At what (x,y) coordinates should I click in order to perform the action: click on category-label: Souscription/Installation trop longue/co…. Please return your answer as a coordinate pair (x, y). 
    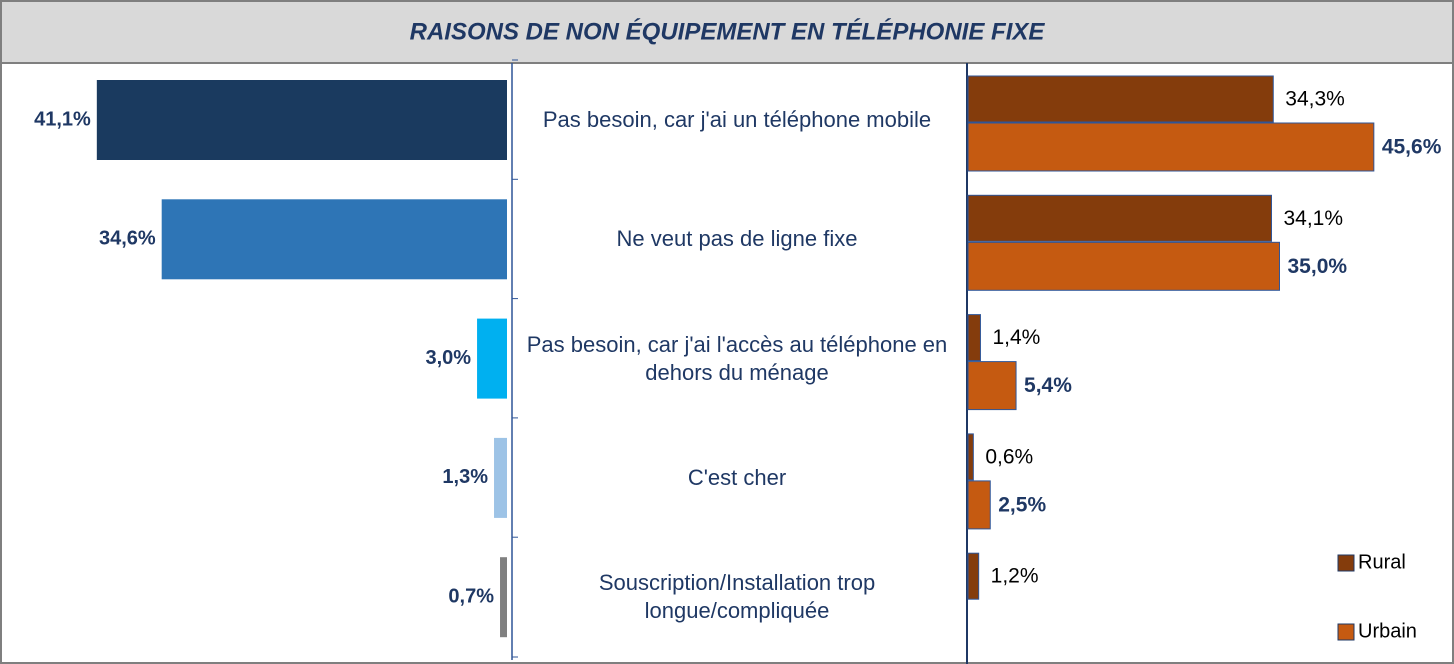
    Looking at the image, I should click on (737, 597).